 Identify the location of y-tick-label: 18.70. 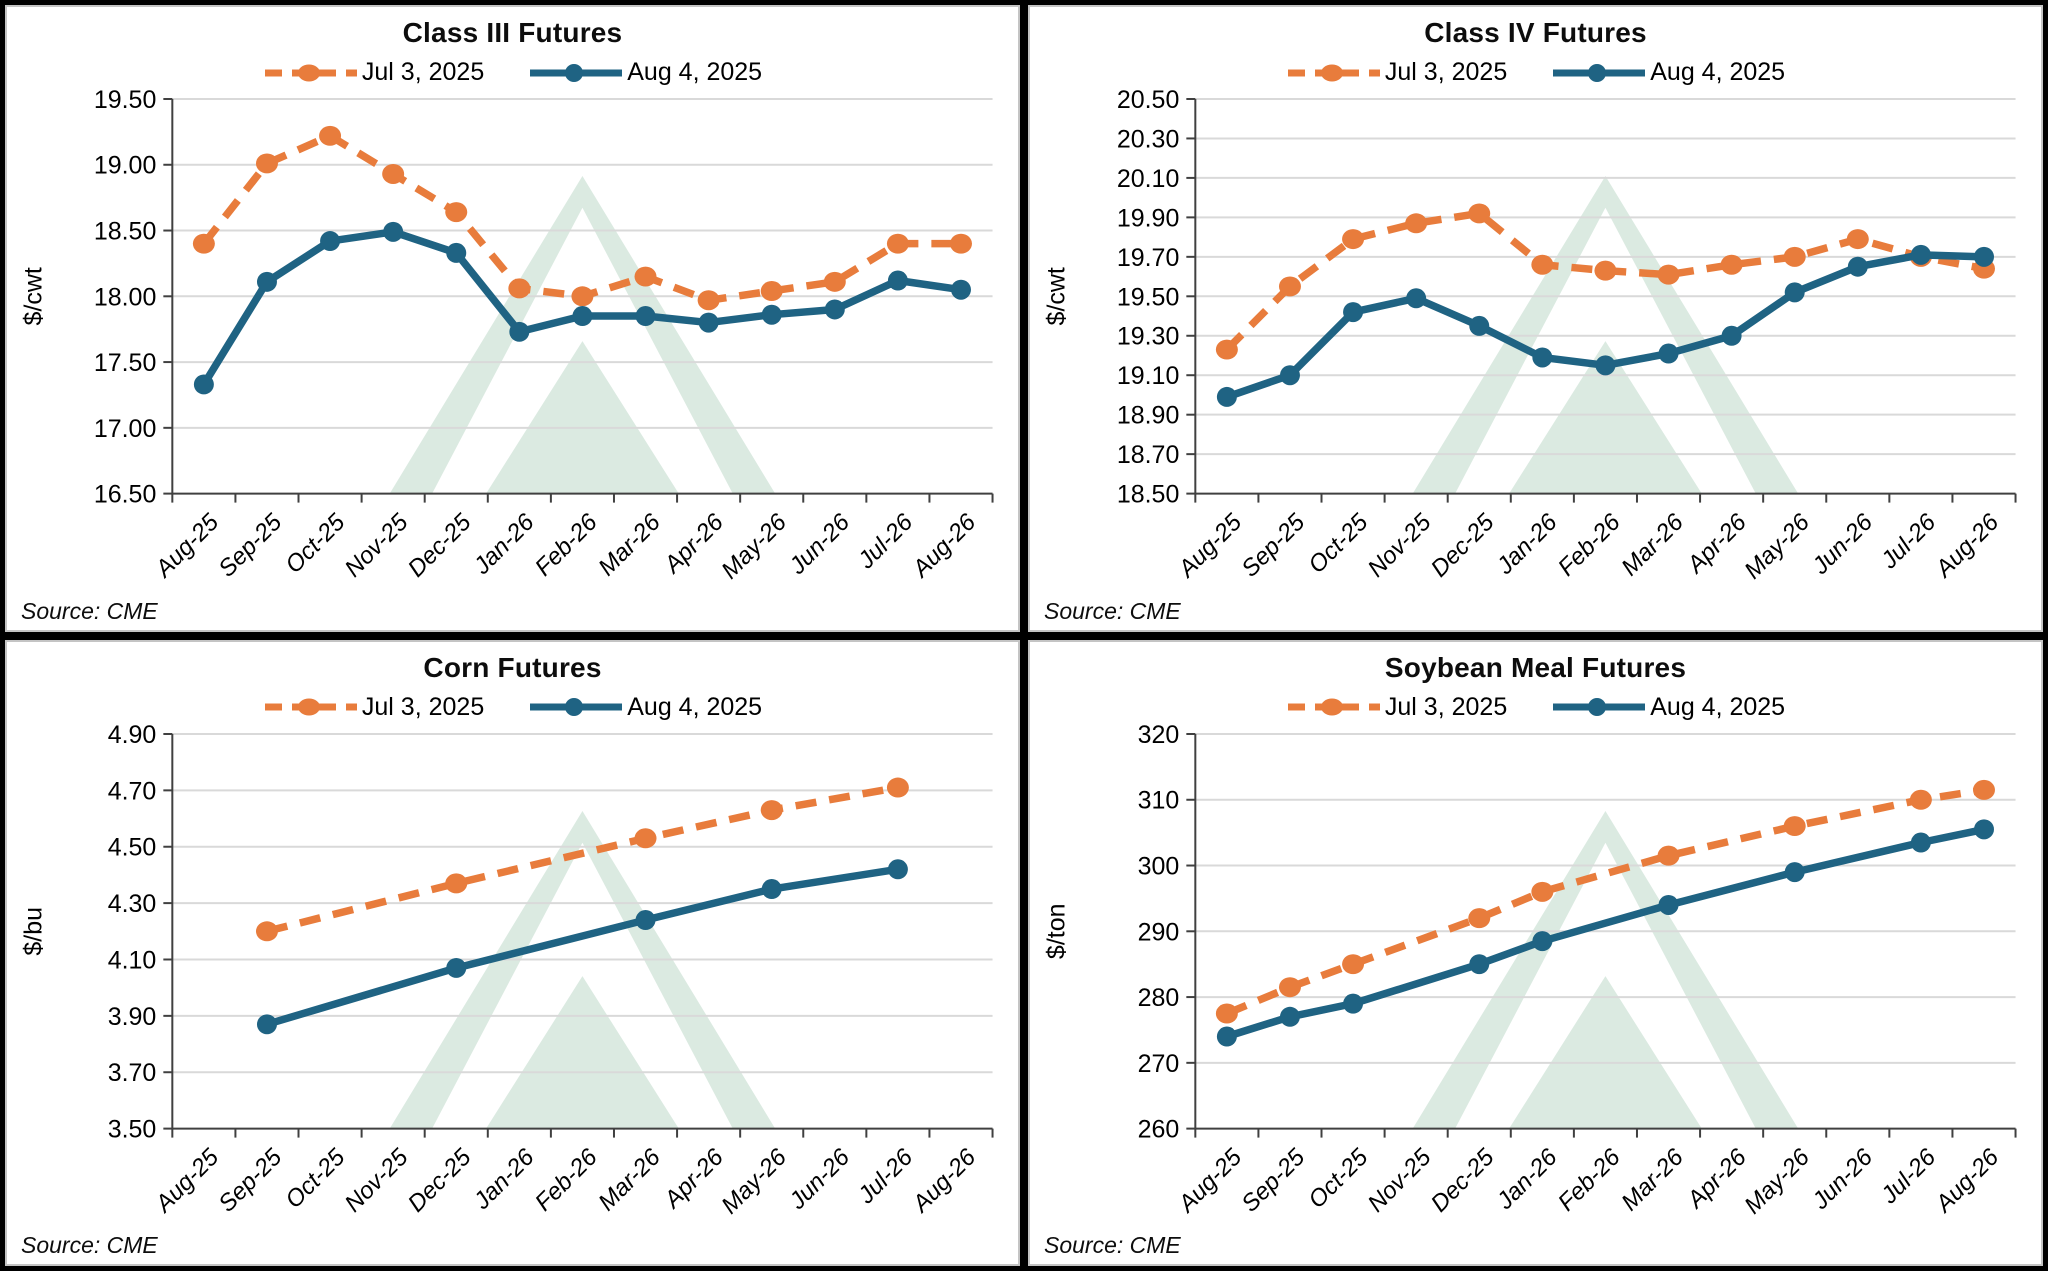
(1148, 455).